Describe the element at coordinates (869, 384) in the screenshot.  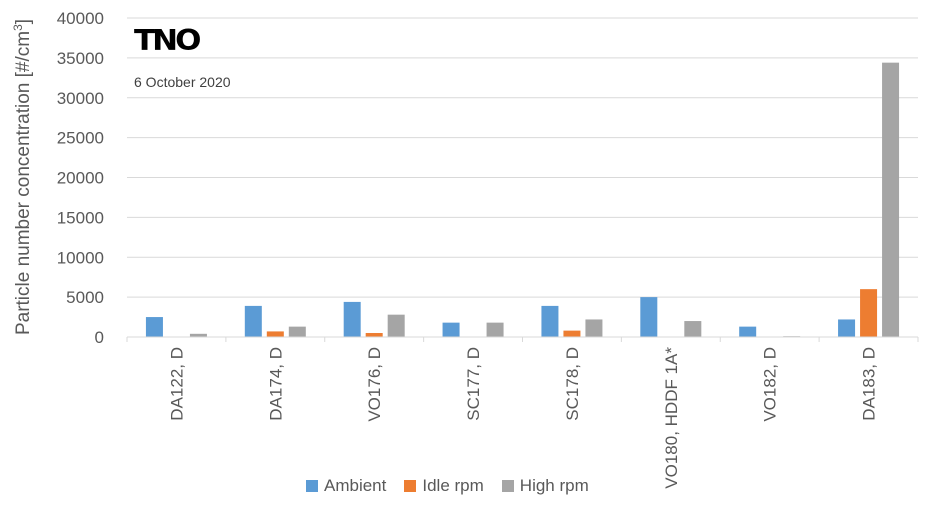
I see `x-category-label: DA183, D` at that location.